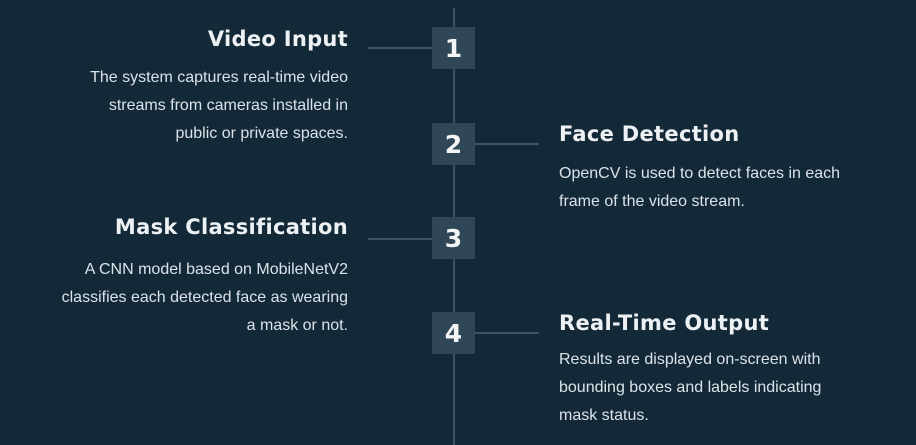 The width and height of the screenshot is (916, 445). Describe the element at coordinates (216, 269) in the screenshot. I see `step-3-description-line: A CNN model based on MobileNetV2` at that location.